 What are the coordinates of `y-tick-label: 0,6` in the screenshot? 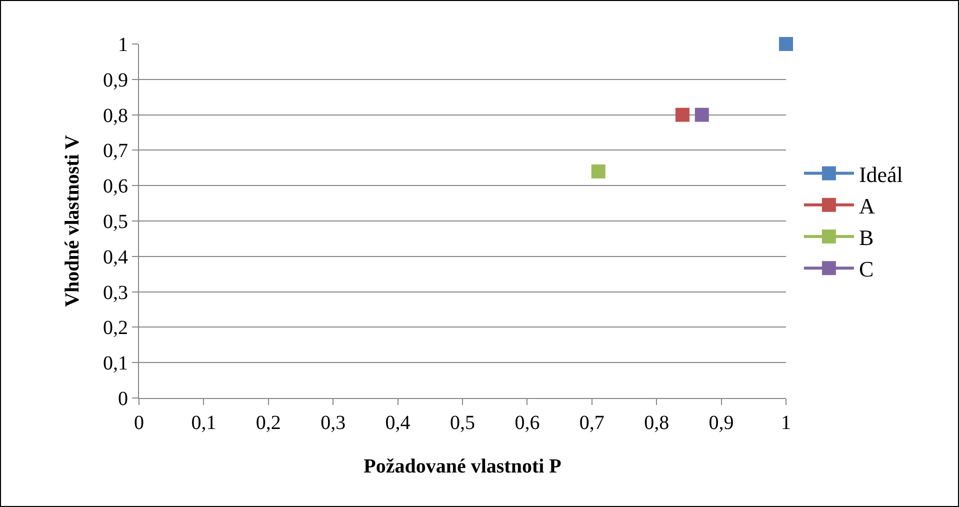 It's located at (115, 187).